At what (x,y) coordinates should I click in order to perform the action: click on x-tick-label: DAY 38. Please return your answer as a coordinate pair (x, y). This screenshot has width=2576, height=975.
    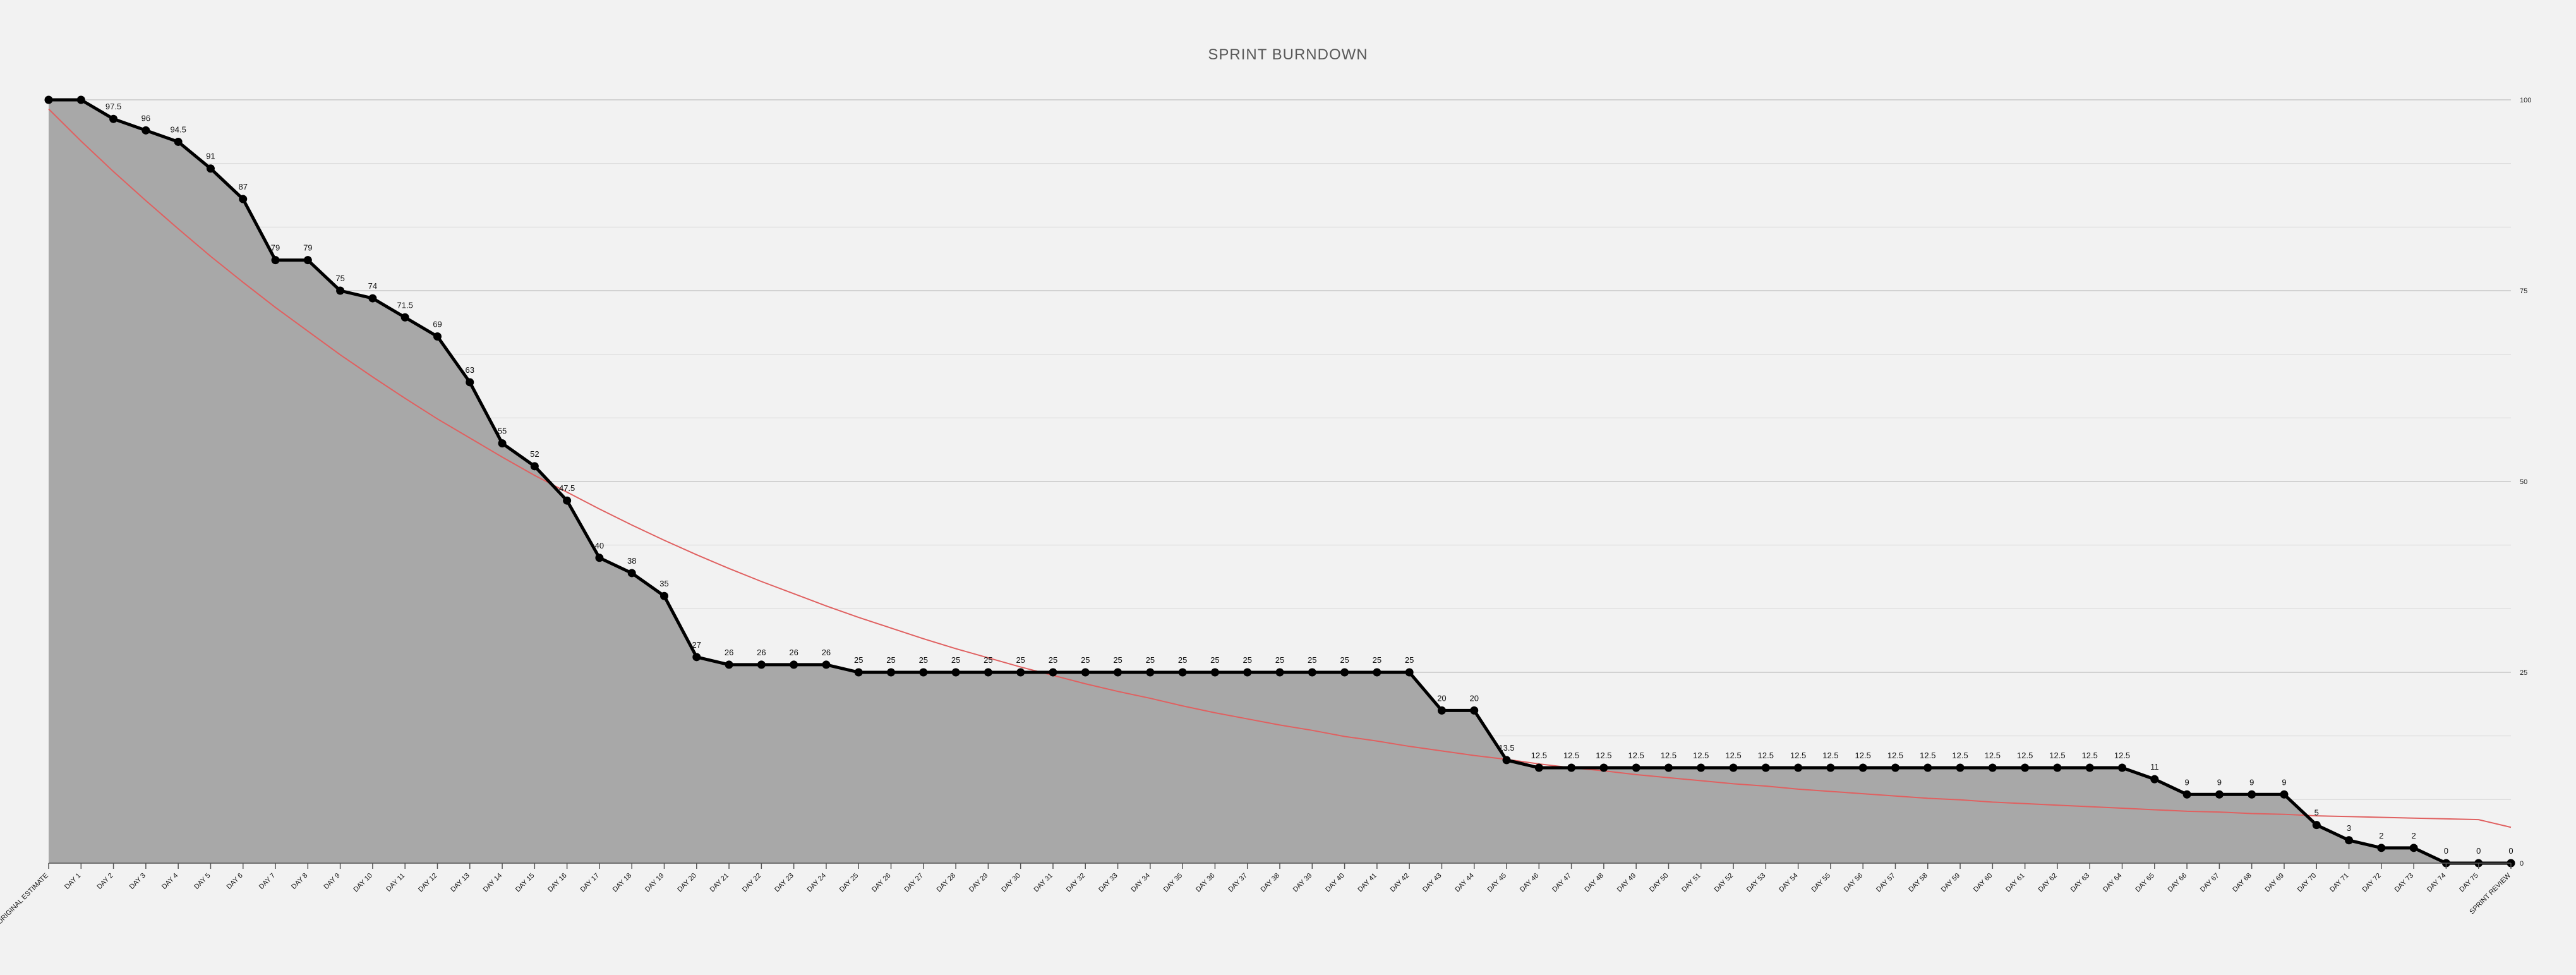
    Looking at the image, I should click on (1271, 883).